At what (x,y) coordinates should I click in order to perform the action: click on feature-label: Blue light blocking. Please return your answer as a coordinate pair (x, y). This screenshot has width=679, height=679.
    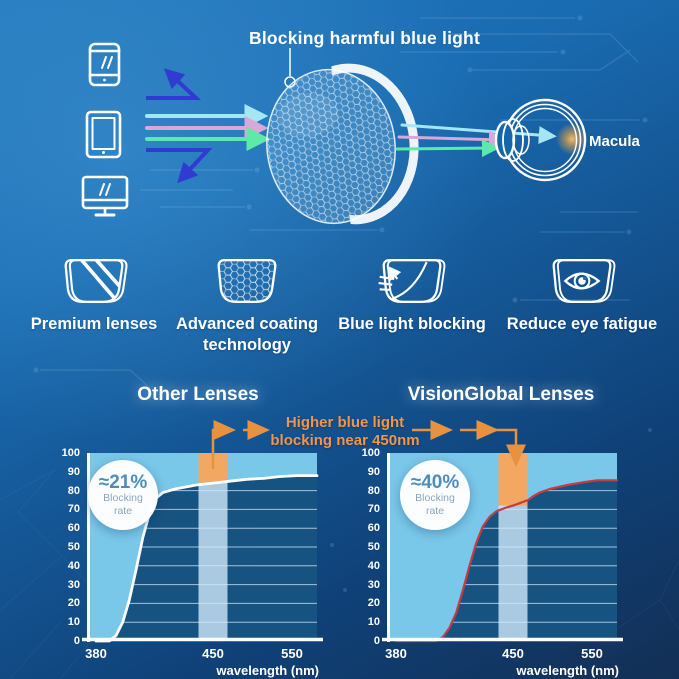
    Looking at the image, I should click on (412, 324).